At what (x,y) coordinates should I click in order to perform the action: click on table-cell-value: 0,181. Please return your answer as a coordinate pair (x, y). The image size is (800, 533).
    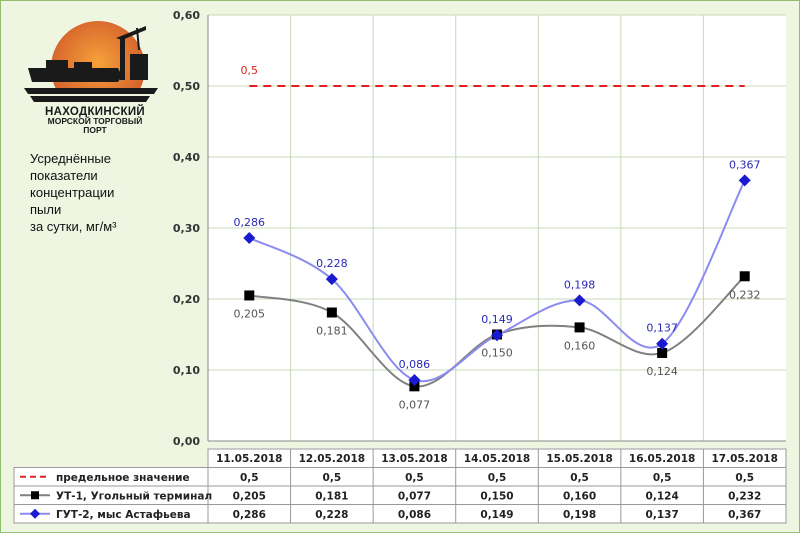
    Looking at the image, I should click on (331, 496).